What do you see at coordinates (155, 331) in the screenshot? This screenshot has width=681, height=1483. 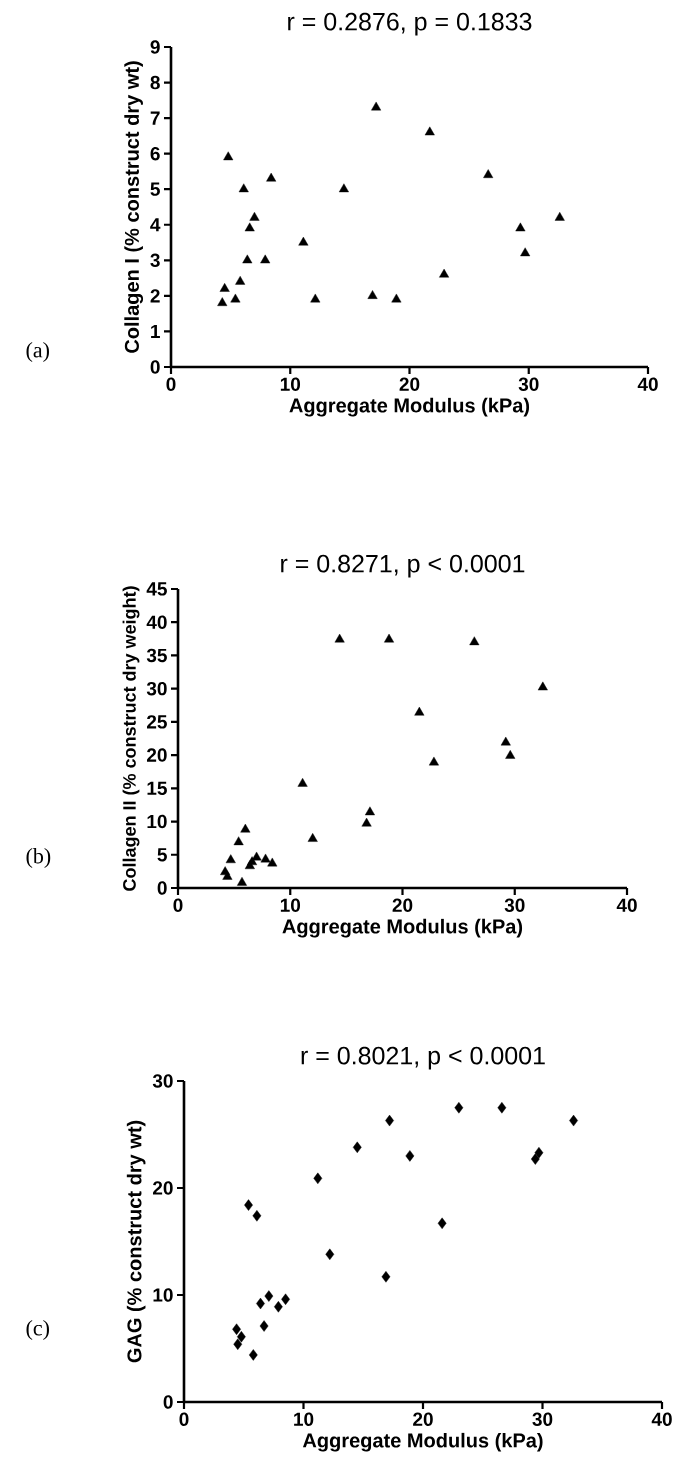 I see `y-tick-label: 1` at bounding box center [155, 331].